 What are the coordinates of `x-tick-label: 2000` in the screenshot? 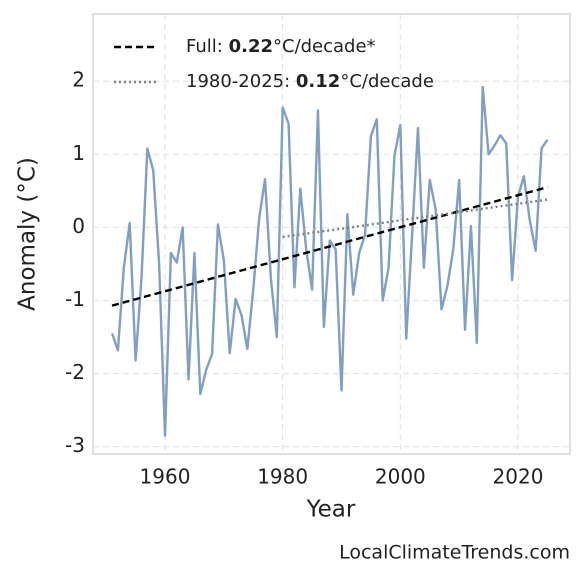 It's located at (400, 477).